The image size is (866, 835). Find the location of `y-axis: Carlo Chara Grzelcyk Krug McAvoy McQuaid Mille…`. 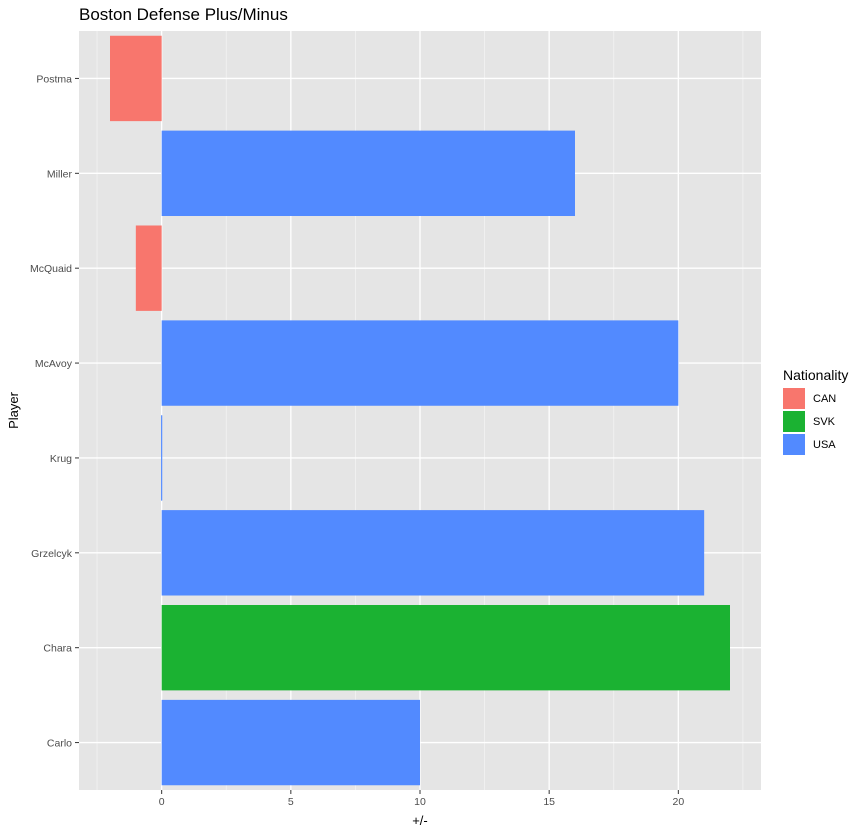

y-axis: Carlo Chara Grzelcyk Krug McAvoy McQuaid Mille… is located at coordinates (54, 411).